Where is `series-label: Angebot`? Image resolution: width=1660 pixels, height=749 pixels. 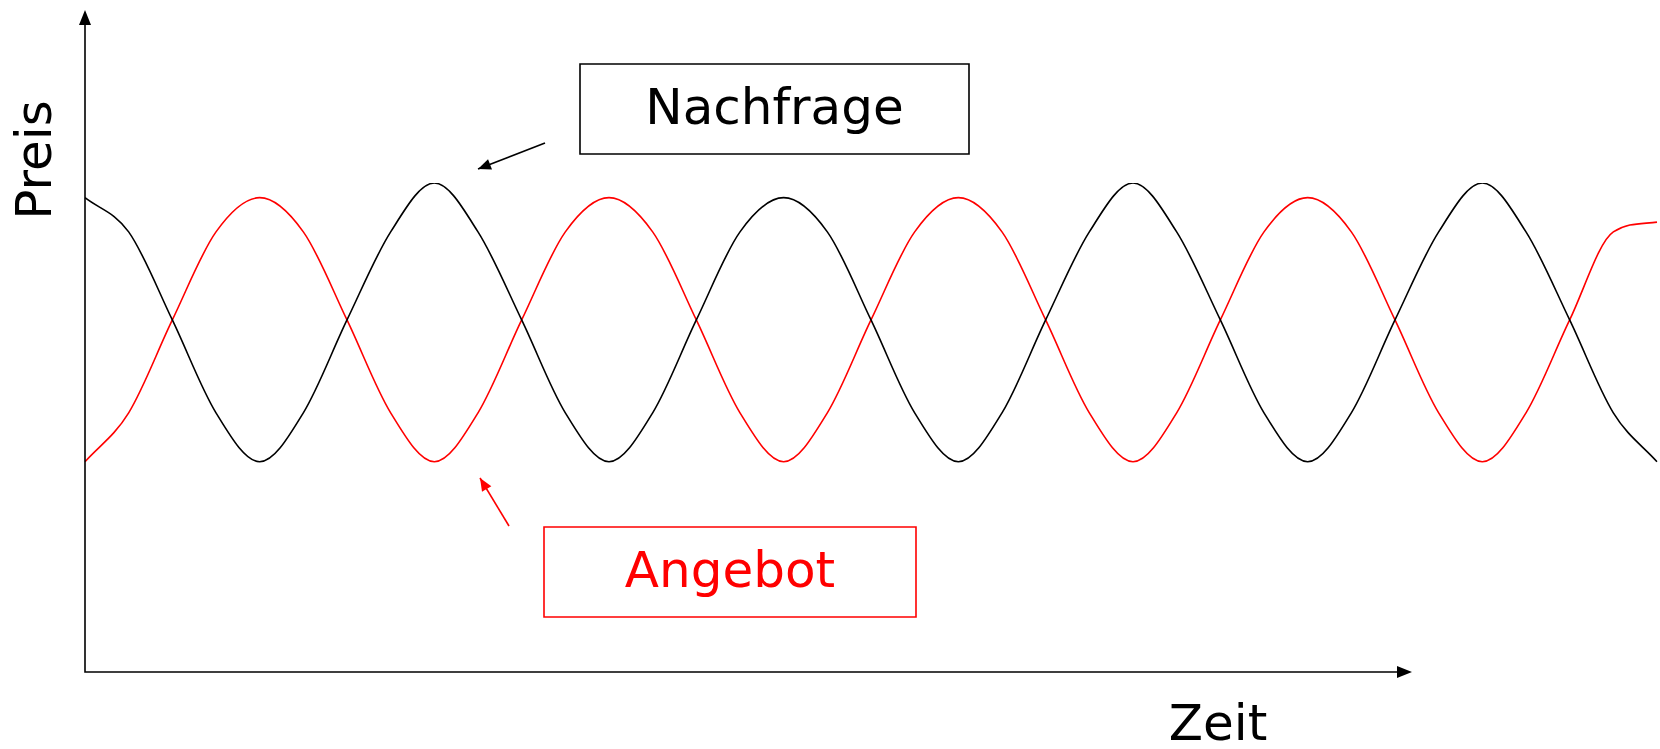 series-label: Angebot is located at coordinates (730, 569).